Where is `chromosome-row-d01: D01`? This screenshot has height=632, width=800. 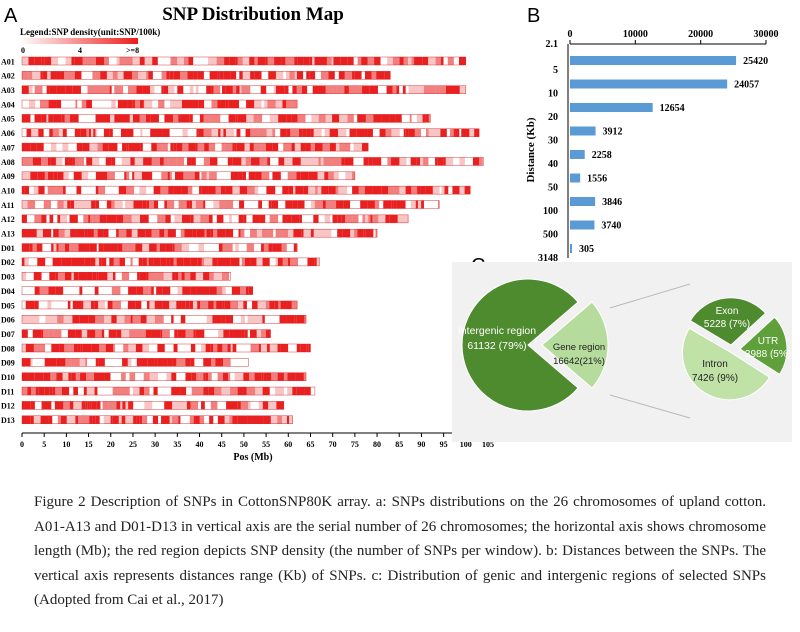 chromosome-row-d01: D01 is located at coordinates (149, 248).